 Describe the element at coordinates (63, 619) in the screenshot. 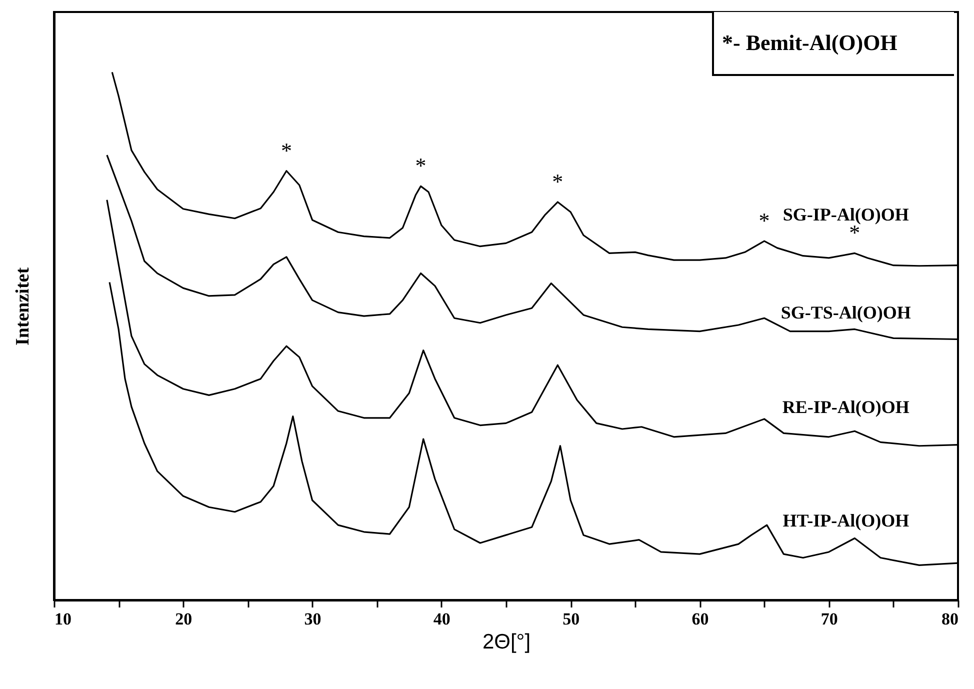

I see `x-tick-label: 10` at that location.